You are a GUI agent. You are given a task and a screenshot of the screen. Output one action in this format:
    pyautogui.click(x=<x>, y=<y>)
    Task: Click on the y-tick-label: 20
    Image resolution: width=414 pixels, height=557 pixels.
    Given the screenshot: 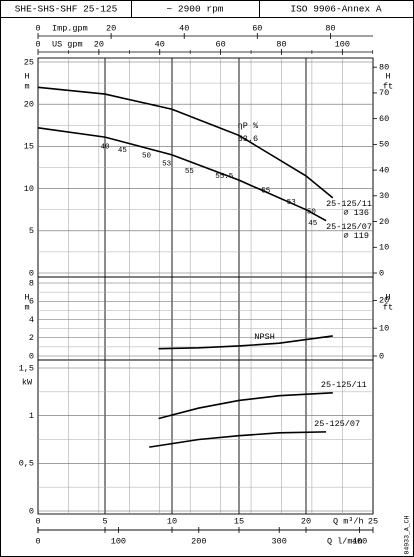 What is the action you would take?
    pyautogui.click(x=29, y=104)
    